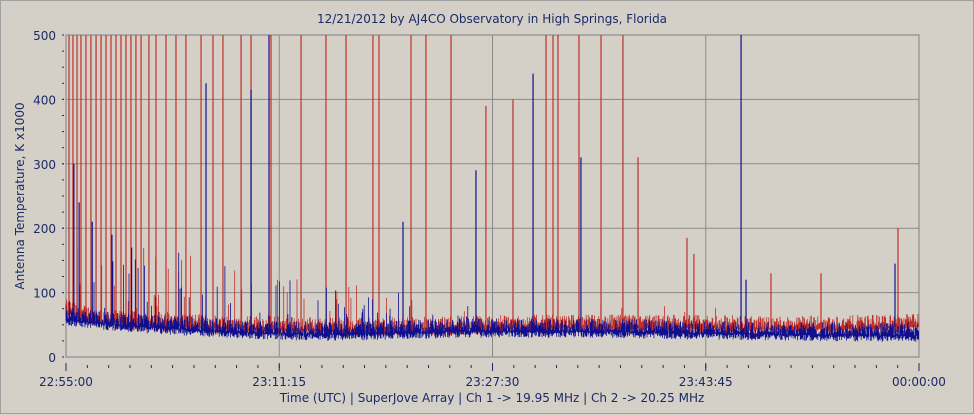  I want to click on x-tick-label: 23:43:45, so click(706, 382).